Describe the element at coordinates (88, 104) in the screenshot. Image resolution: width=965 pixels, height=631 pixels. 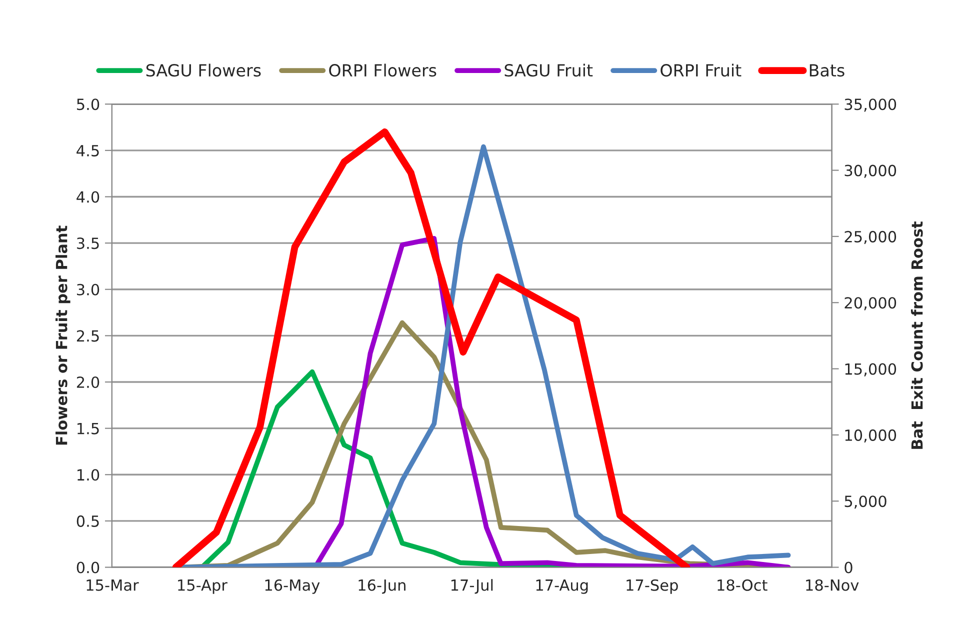
I see `y-tick-label: 5.0` at that location.